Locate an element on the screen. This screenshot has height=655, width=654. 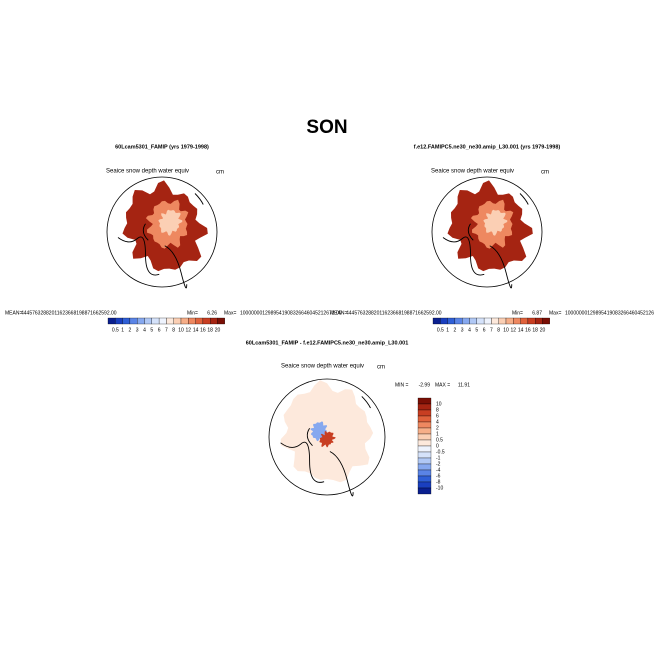
min-value: -2.99 is located at coordinates (425, 385).